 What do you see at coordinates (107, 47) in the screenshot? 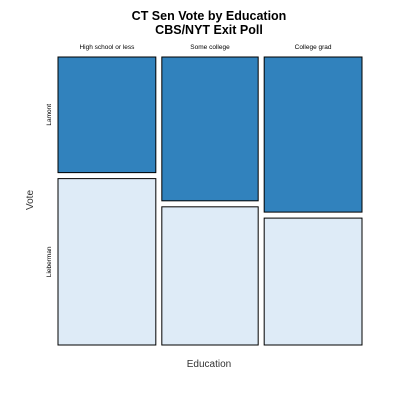
I see `column-label: High school or less` at bounding box center [107, 47].